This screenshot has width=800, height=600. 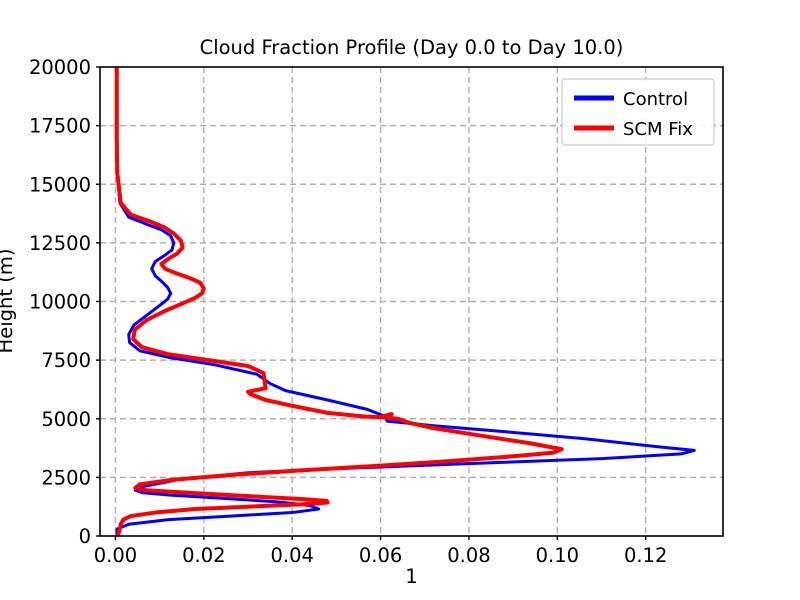 I want to click on y-tick-labels: 0 2500 5000 7500 10000 12500 15000 17500 20000, so click(x=60, y=302).